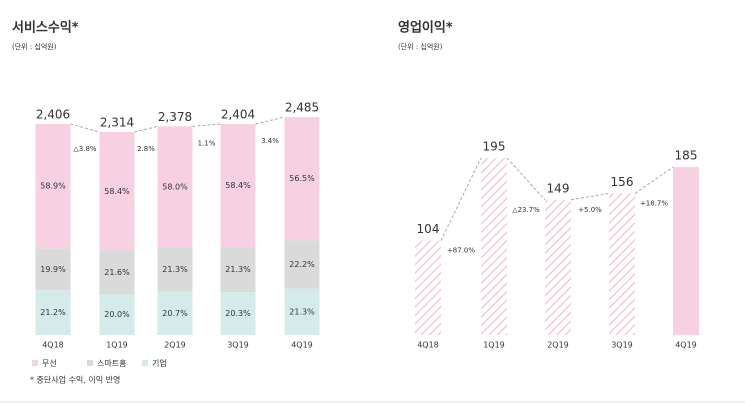  What do you see at coordinates (302, 108) in the screenshot?
I see `total-label: 2,485` at bounding box center [302, 108].